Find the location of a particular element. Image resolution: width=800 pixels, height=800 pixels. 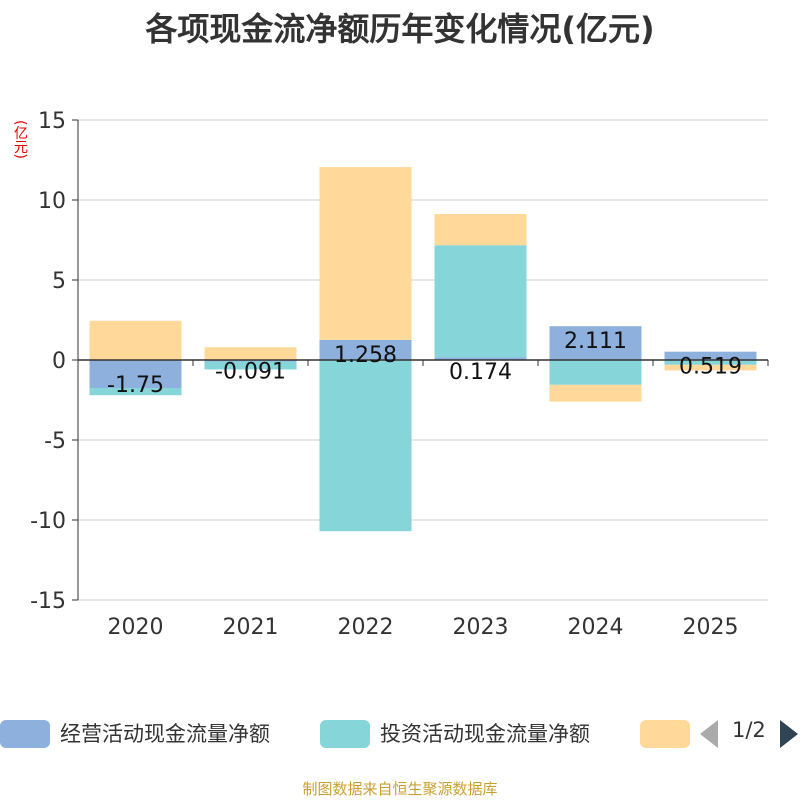

bar-series0-2024 is located at coordinates (595, 343).